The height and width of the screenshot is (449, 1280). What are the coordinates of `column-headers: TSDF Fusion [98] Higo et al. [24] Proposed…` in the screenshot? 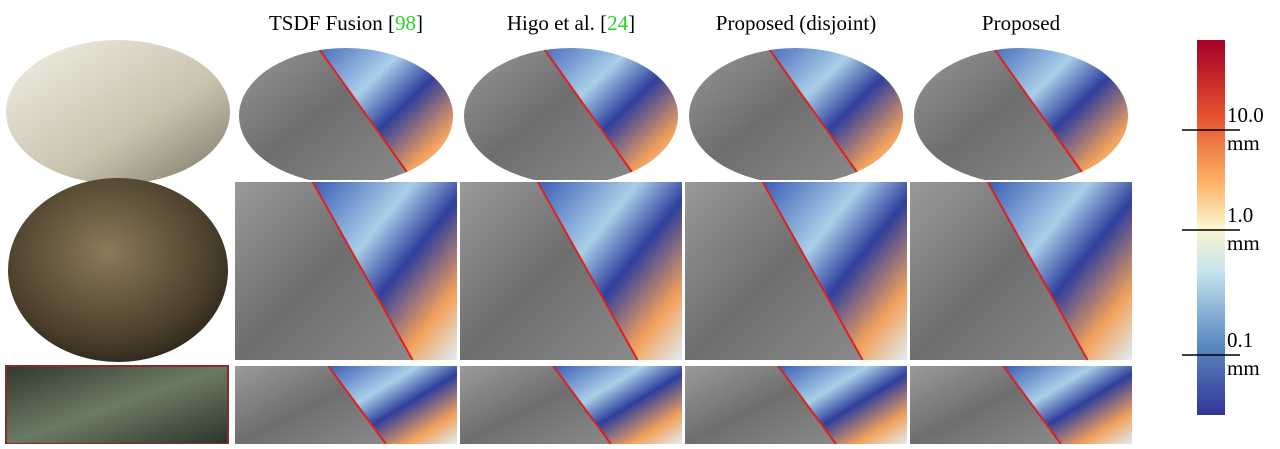 It's located at (665, 23).